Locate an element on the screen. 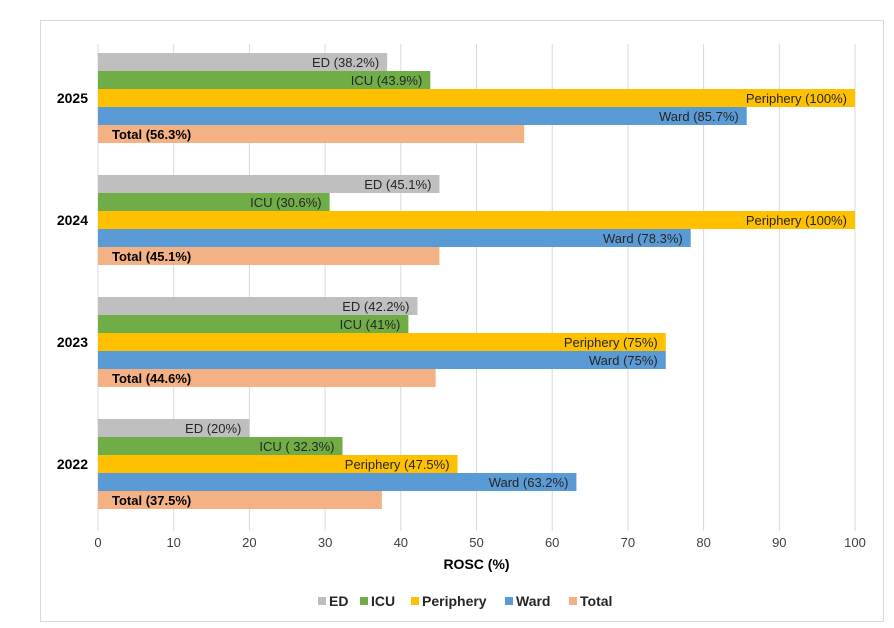  data-label: Periphery (47.5%) is located at coordinates (397, 464).